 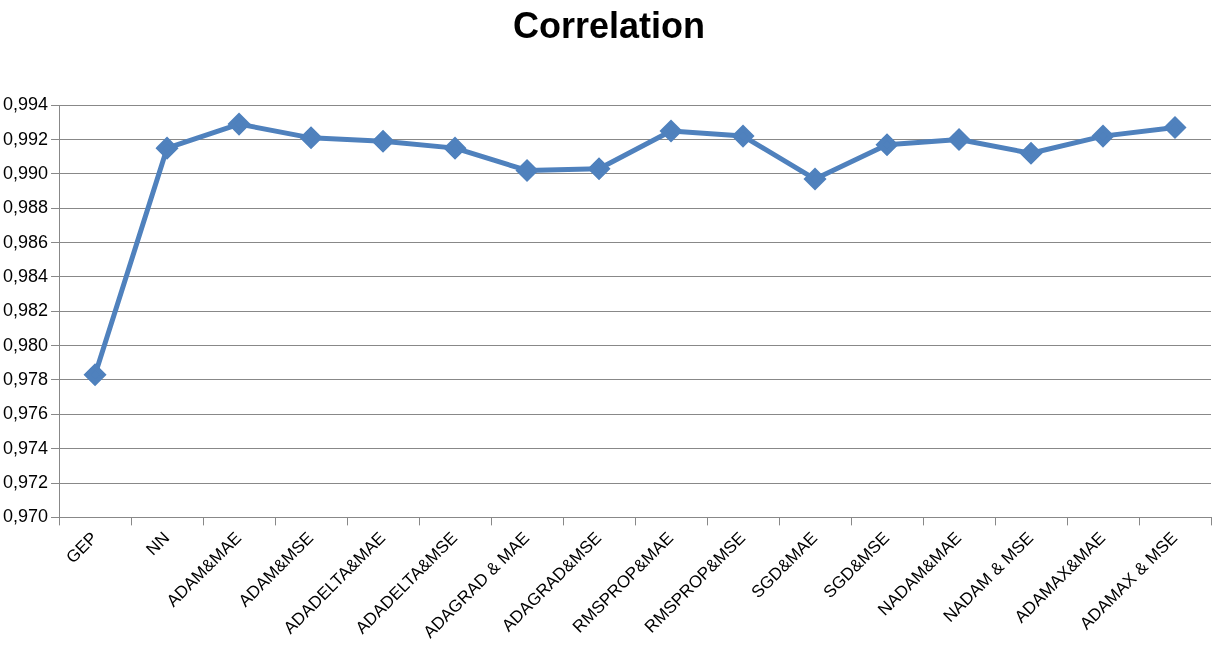 What do you see at coordinates (26, 275) in the screenshot?
I see `y-tick-label: 0,984` at bounding box center [26, 275].